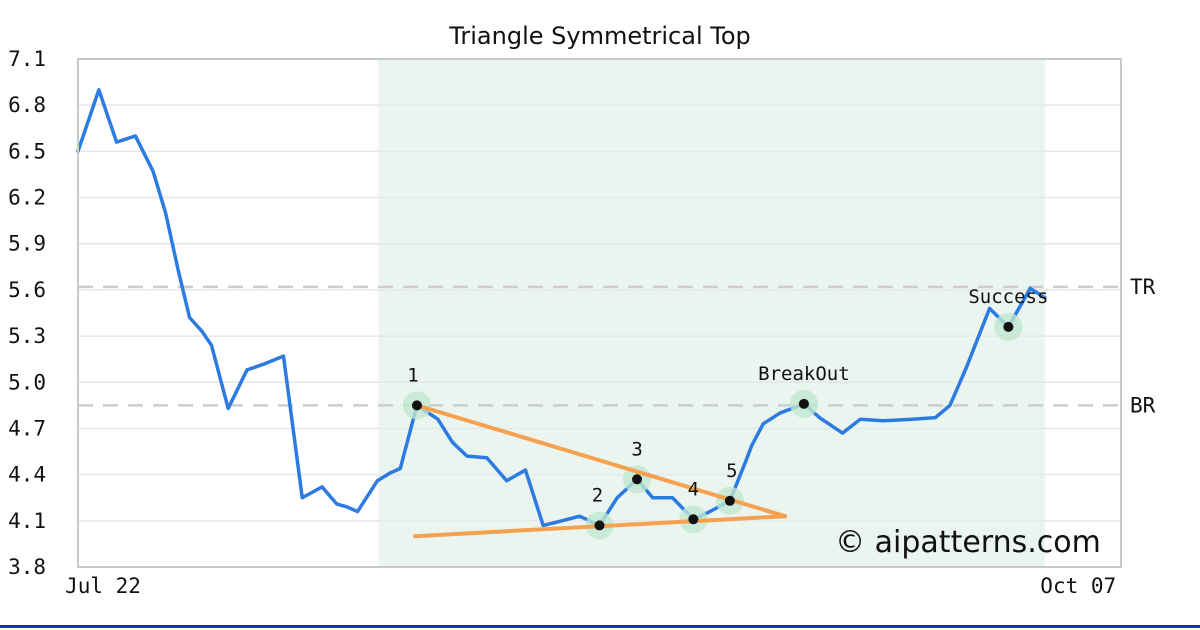  Describe the element at coordinates (1008, 297) in the screenshot. I see `keypoint-label: Success` at that location.